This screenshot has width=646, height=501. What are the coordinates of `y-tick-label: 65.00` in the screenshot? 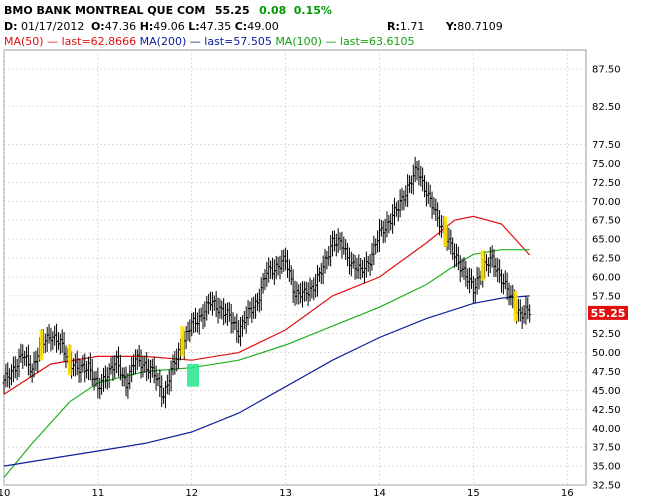 It's located at (606, 240).